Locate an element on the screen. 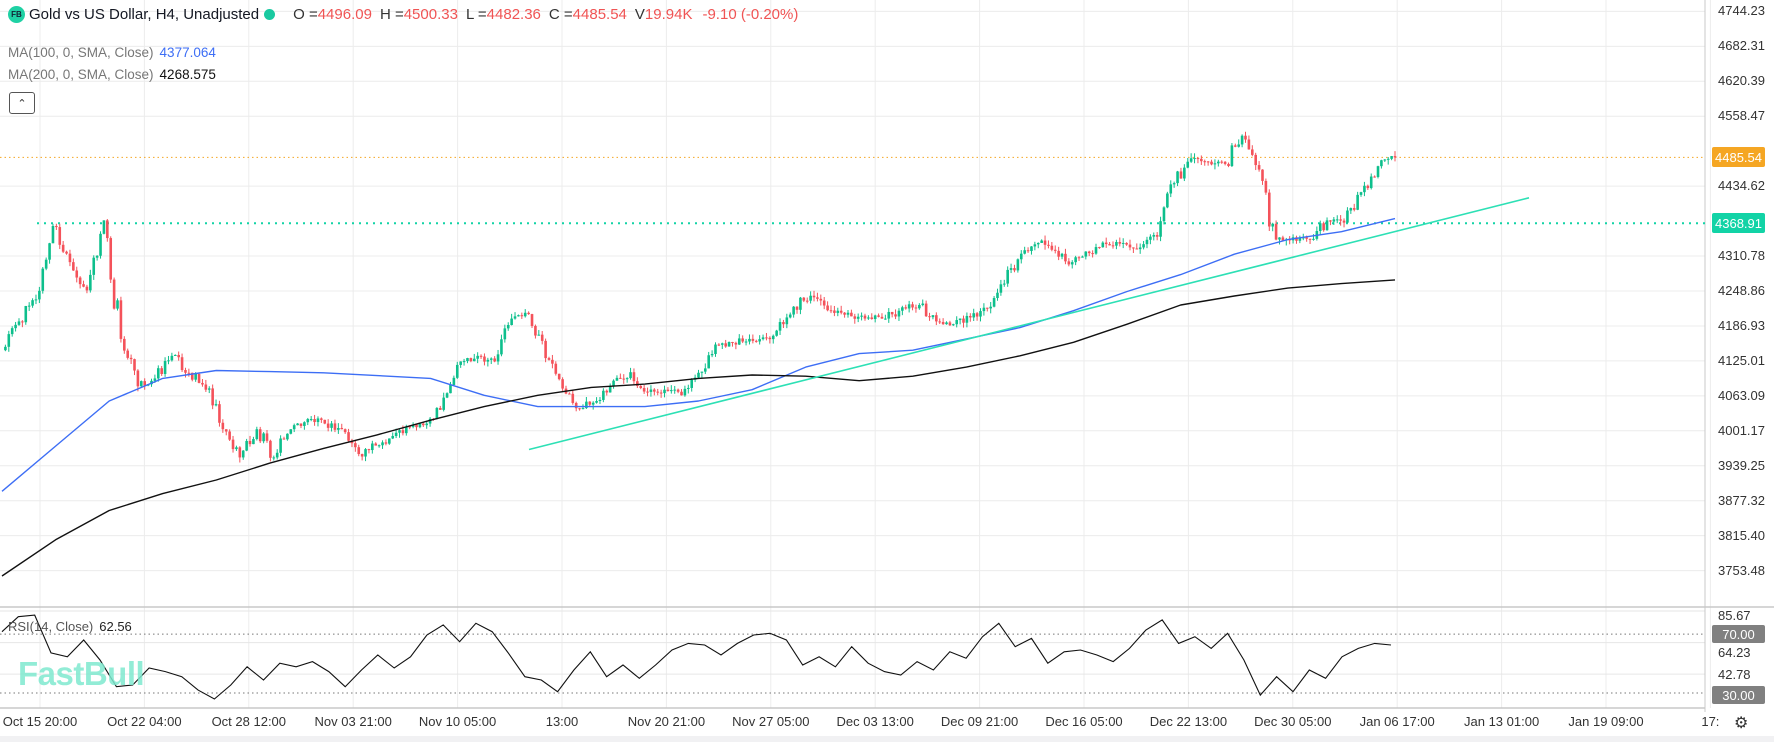 The height and width of the screenshot is (742, 1774). price-axis-label: 4001.17 is located at coordinates (1741, 430).